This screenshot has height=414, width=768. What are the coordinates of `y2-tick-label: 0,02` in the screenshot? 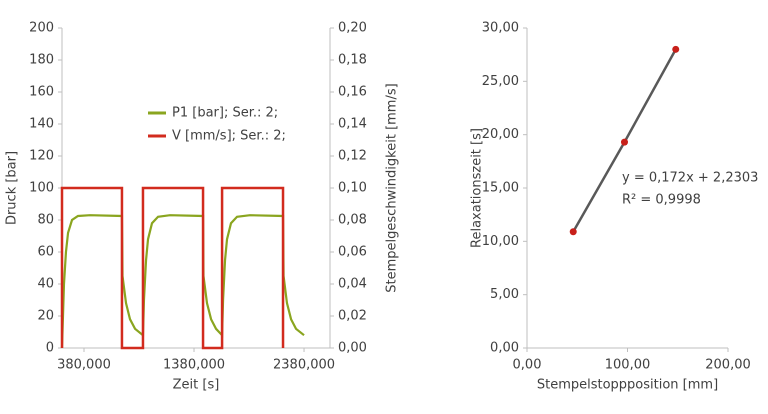 It's located at (352, 316).